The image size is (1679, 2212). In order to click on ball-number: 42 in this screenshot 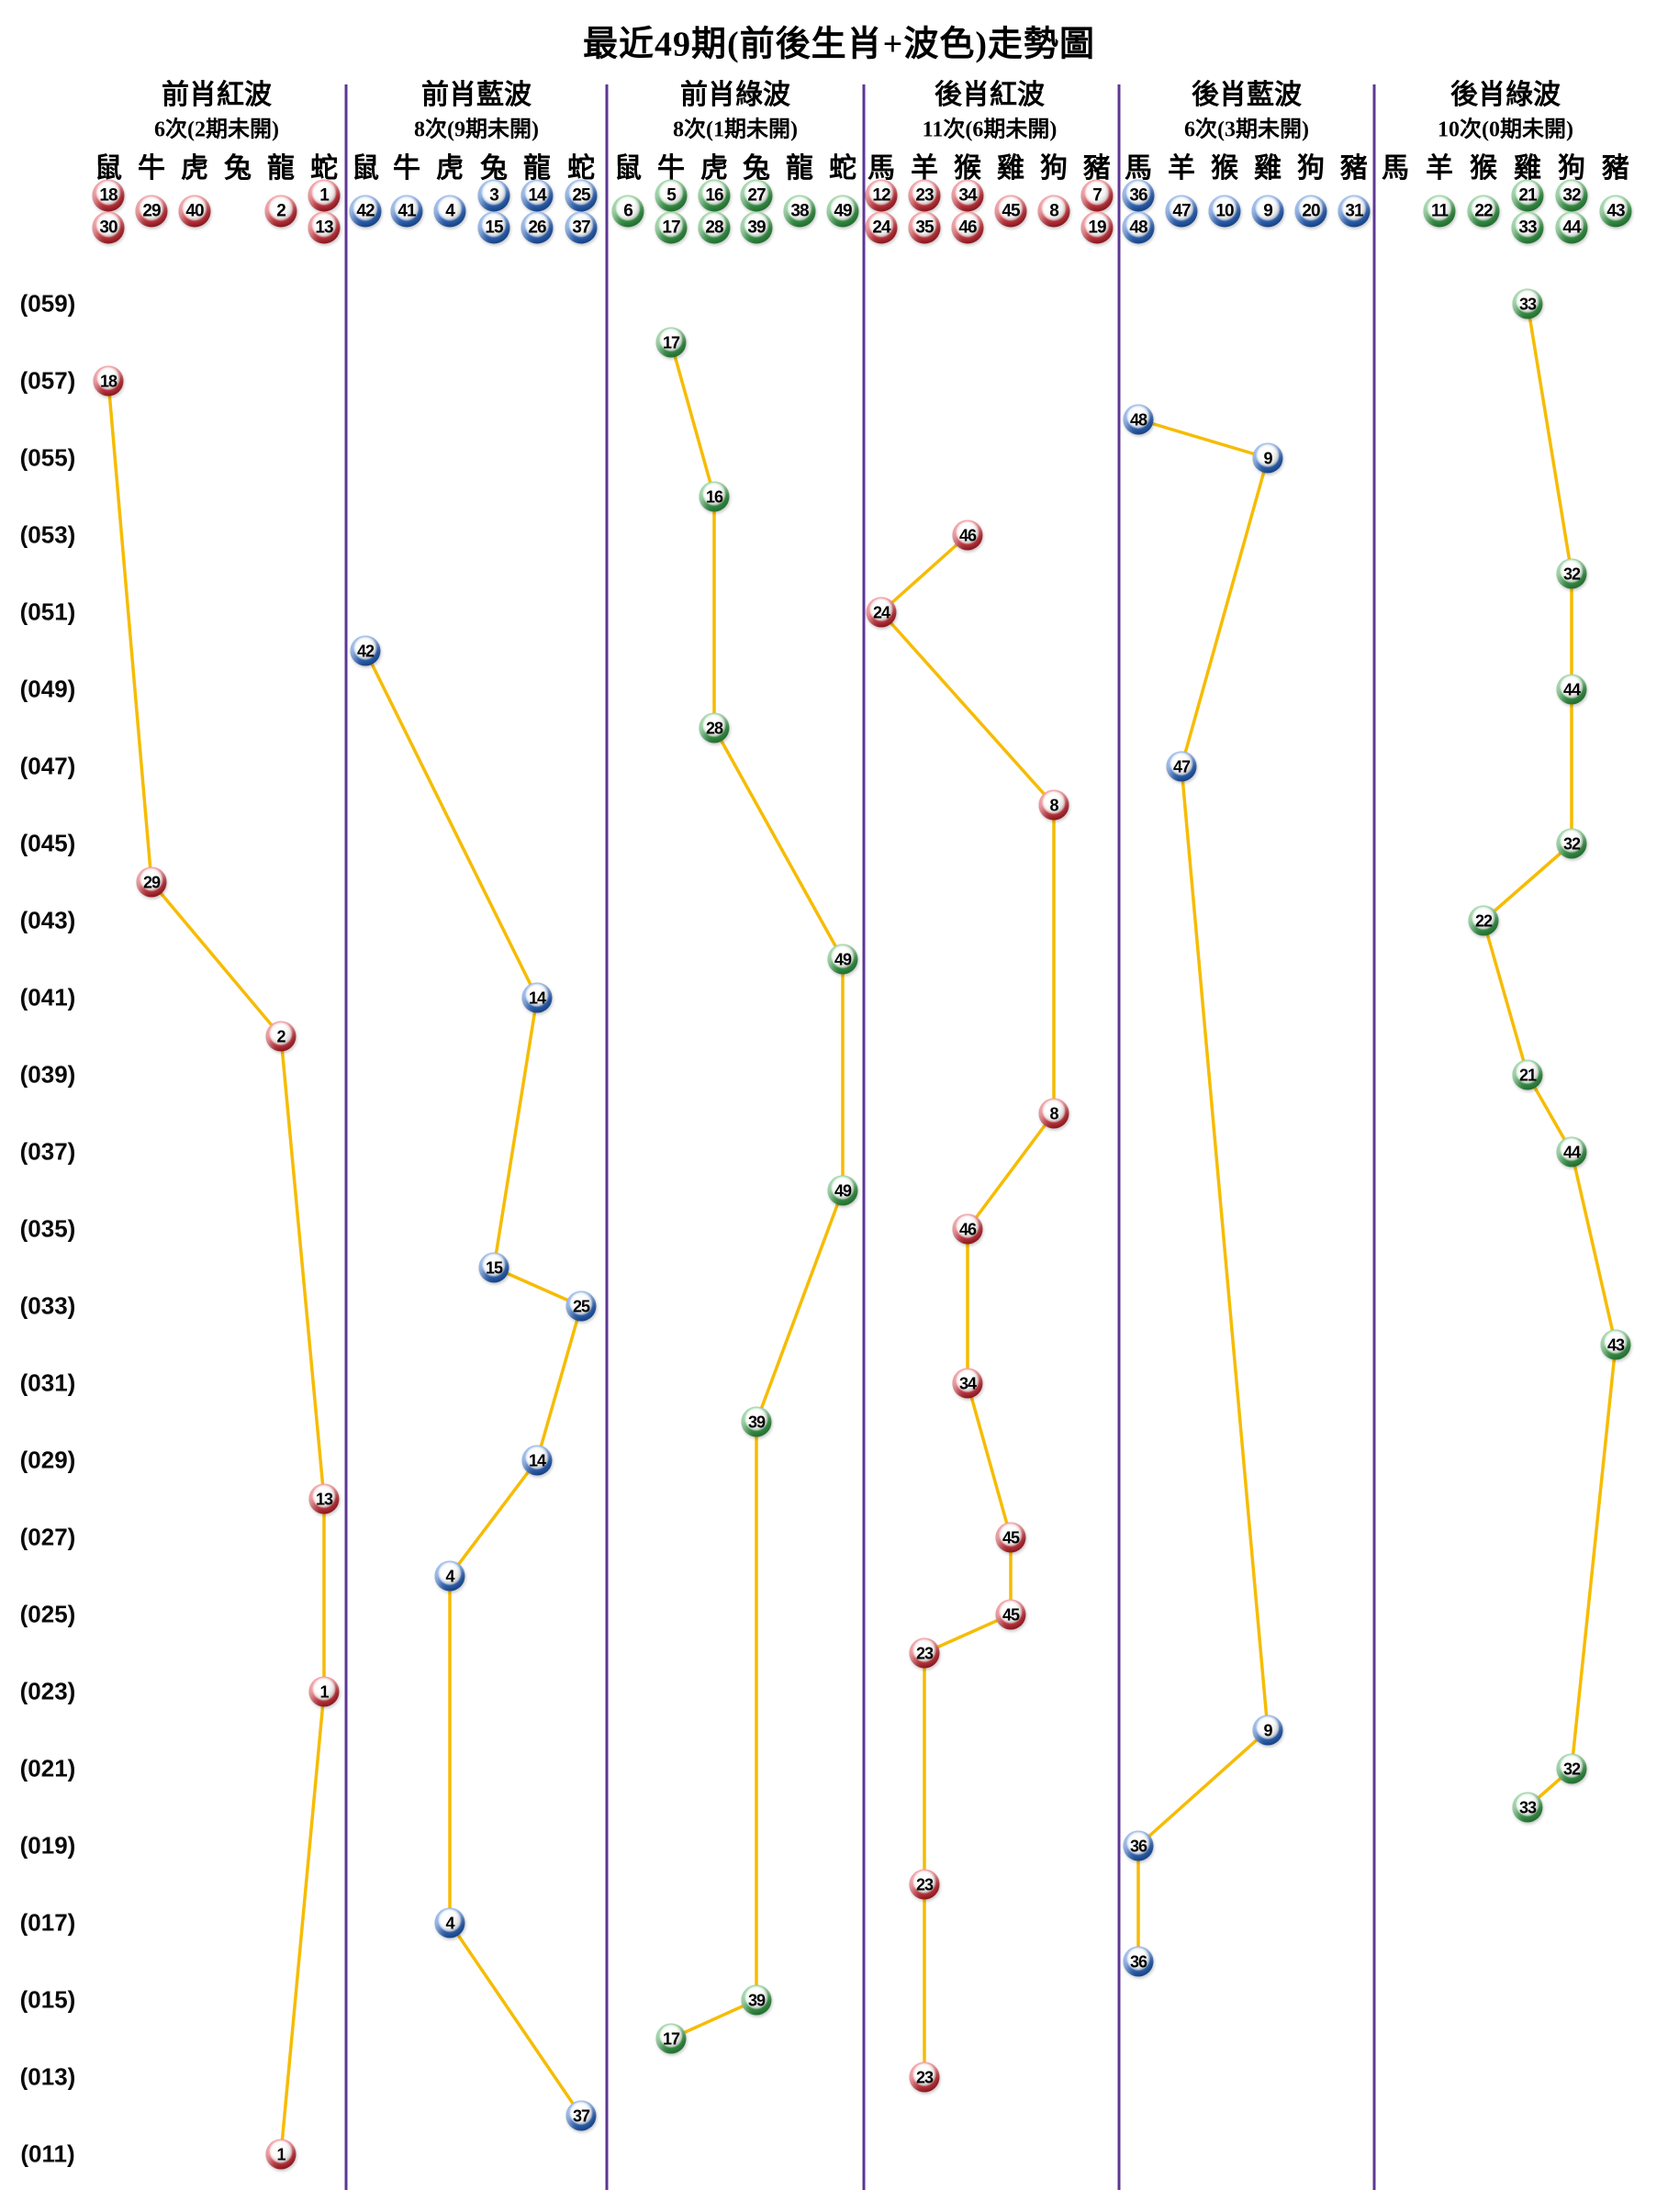, I will do `click(365, 651)`.